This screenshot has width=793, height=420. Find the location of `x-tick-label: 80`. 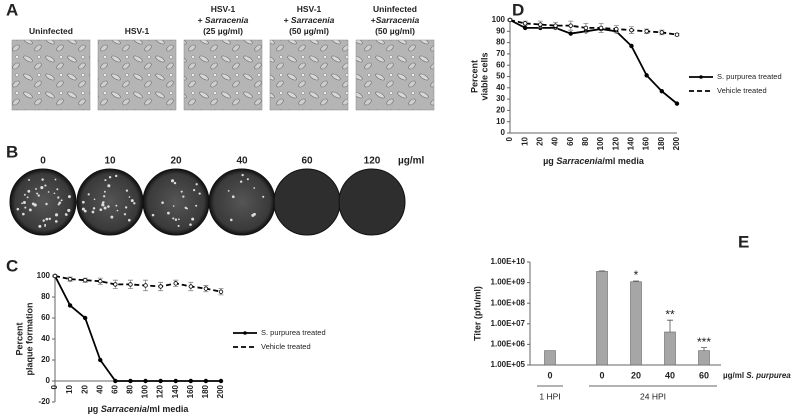

x-tick-label: 80 is located at coordinates (130, 388).